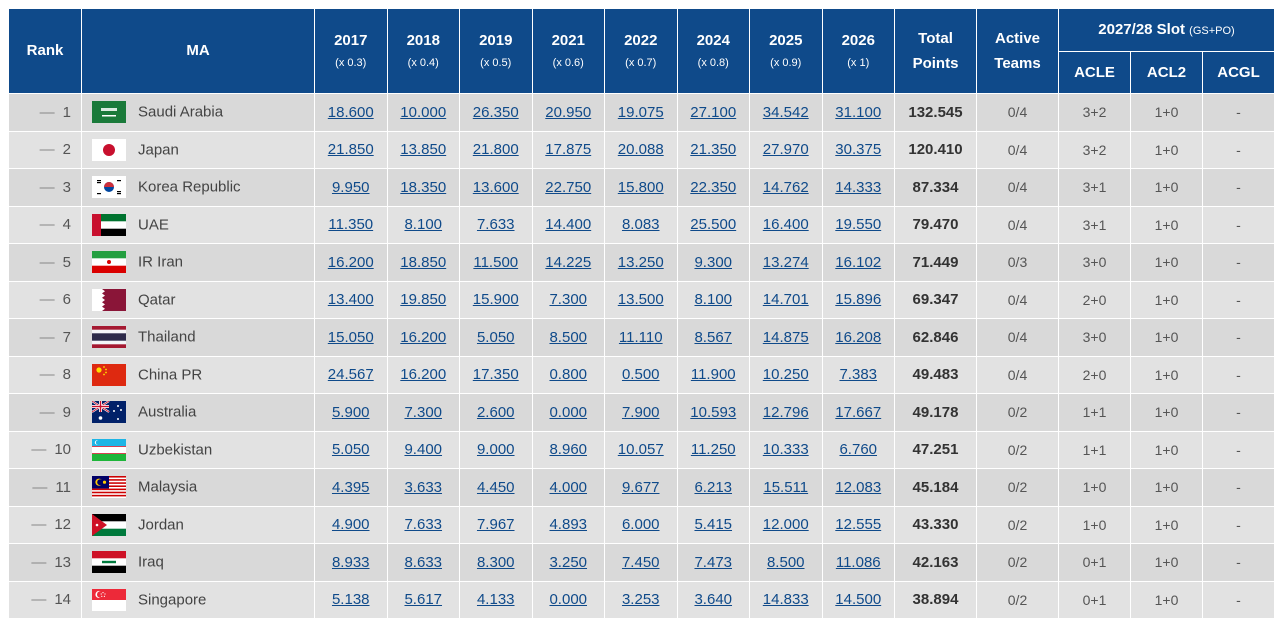 This screenshot has width=1280, height=624. What do you see at coordinates (713, 412) in the screenshot?
I see `season-points-link: 10.593` at bounding box center [713, 412].